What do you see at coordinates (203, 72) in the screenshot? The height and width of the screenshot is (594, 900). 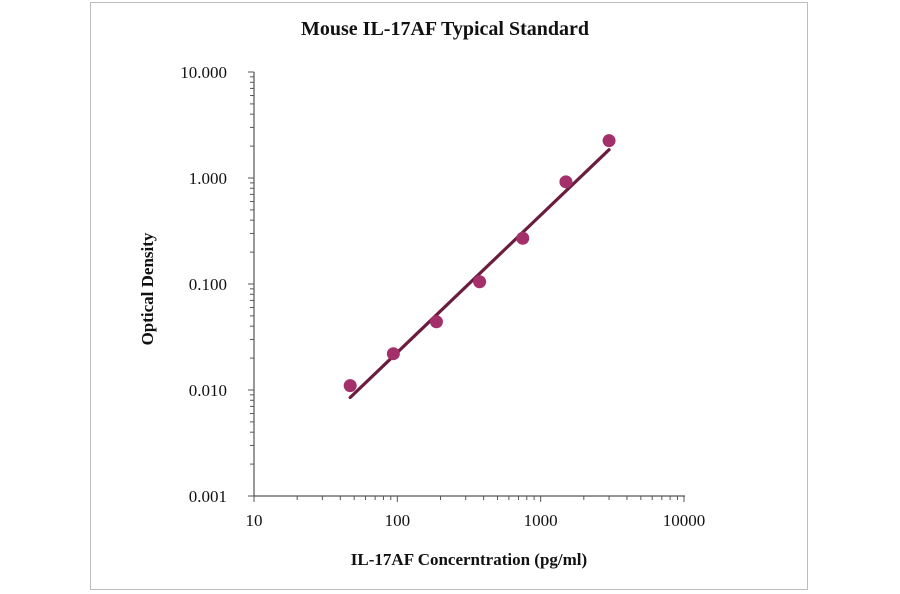 I see `y-tick-label: 10.000` at bounding box center [203, 72].